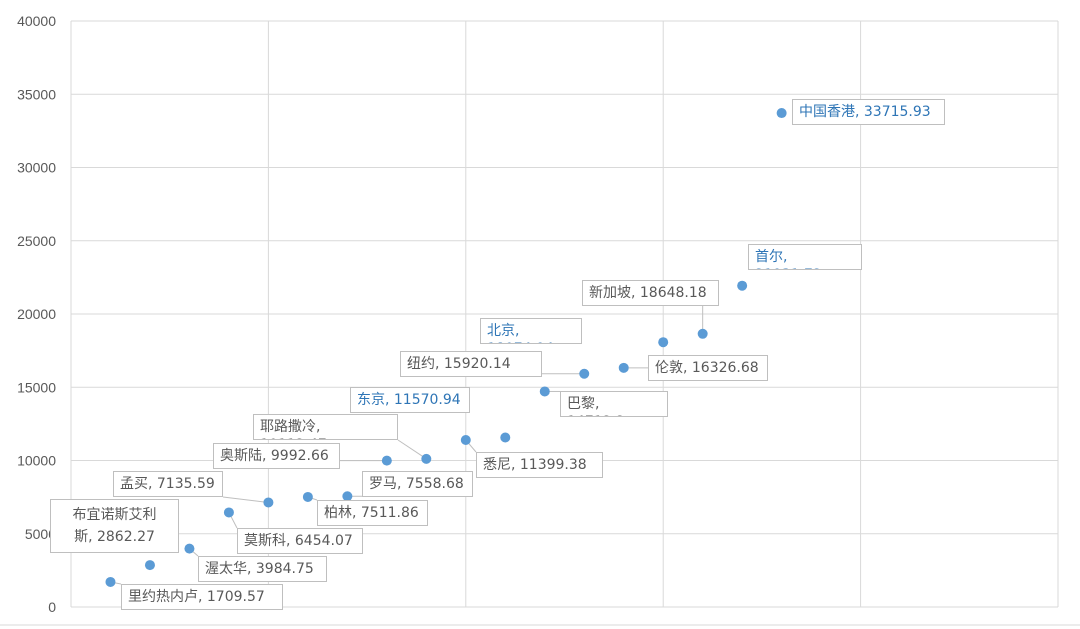  What do you see at coordinates (300, 541) in the screenshot?
I see `data-label: 莫斯科, 6454.07` at bounding box center [300, 541].